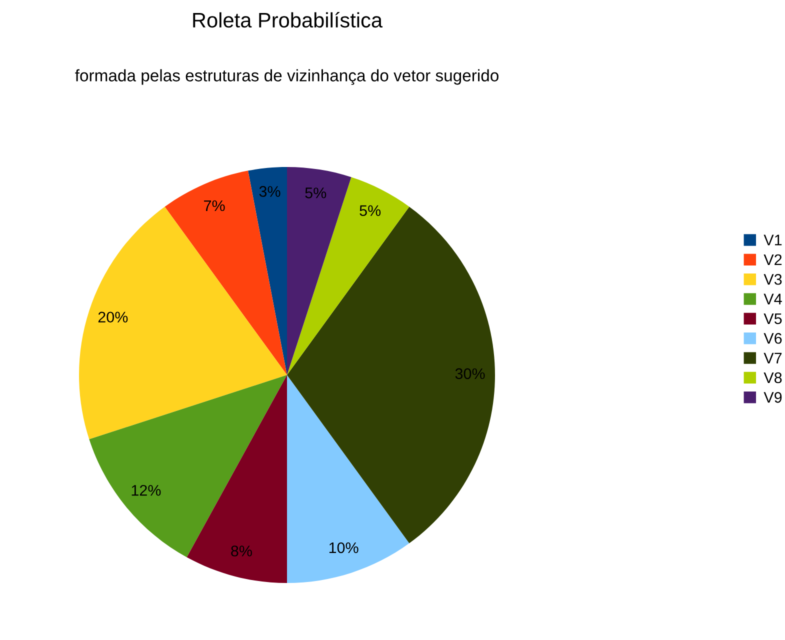 This screenshot has width=785, height=640. I want to click on data-label: 8%, so click(241, 551).